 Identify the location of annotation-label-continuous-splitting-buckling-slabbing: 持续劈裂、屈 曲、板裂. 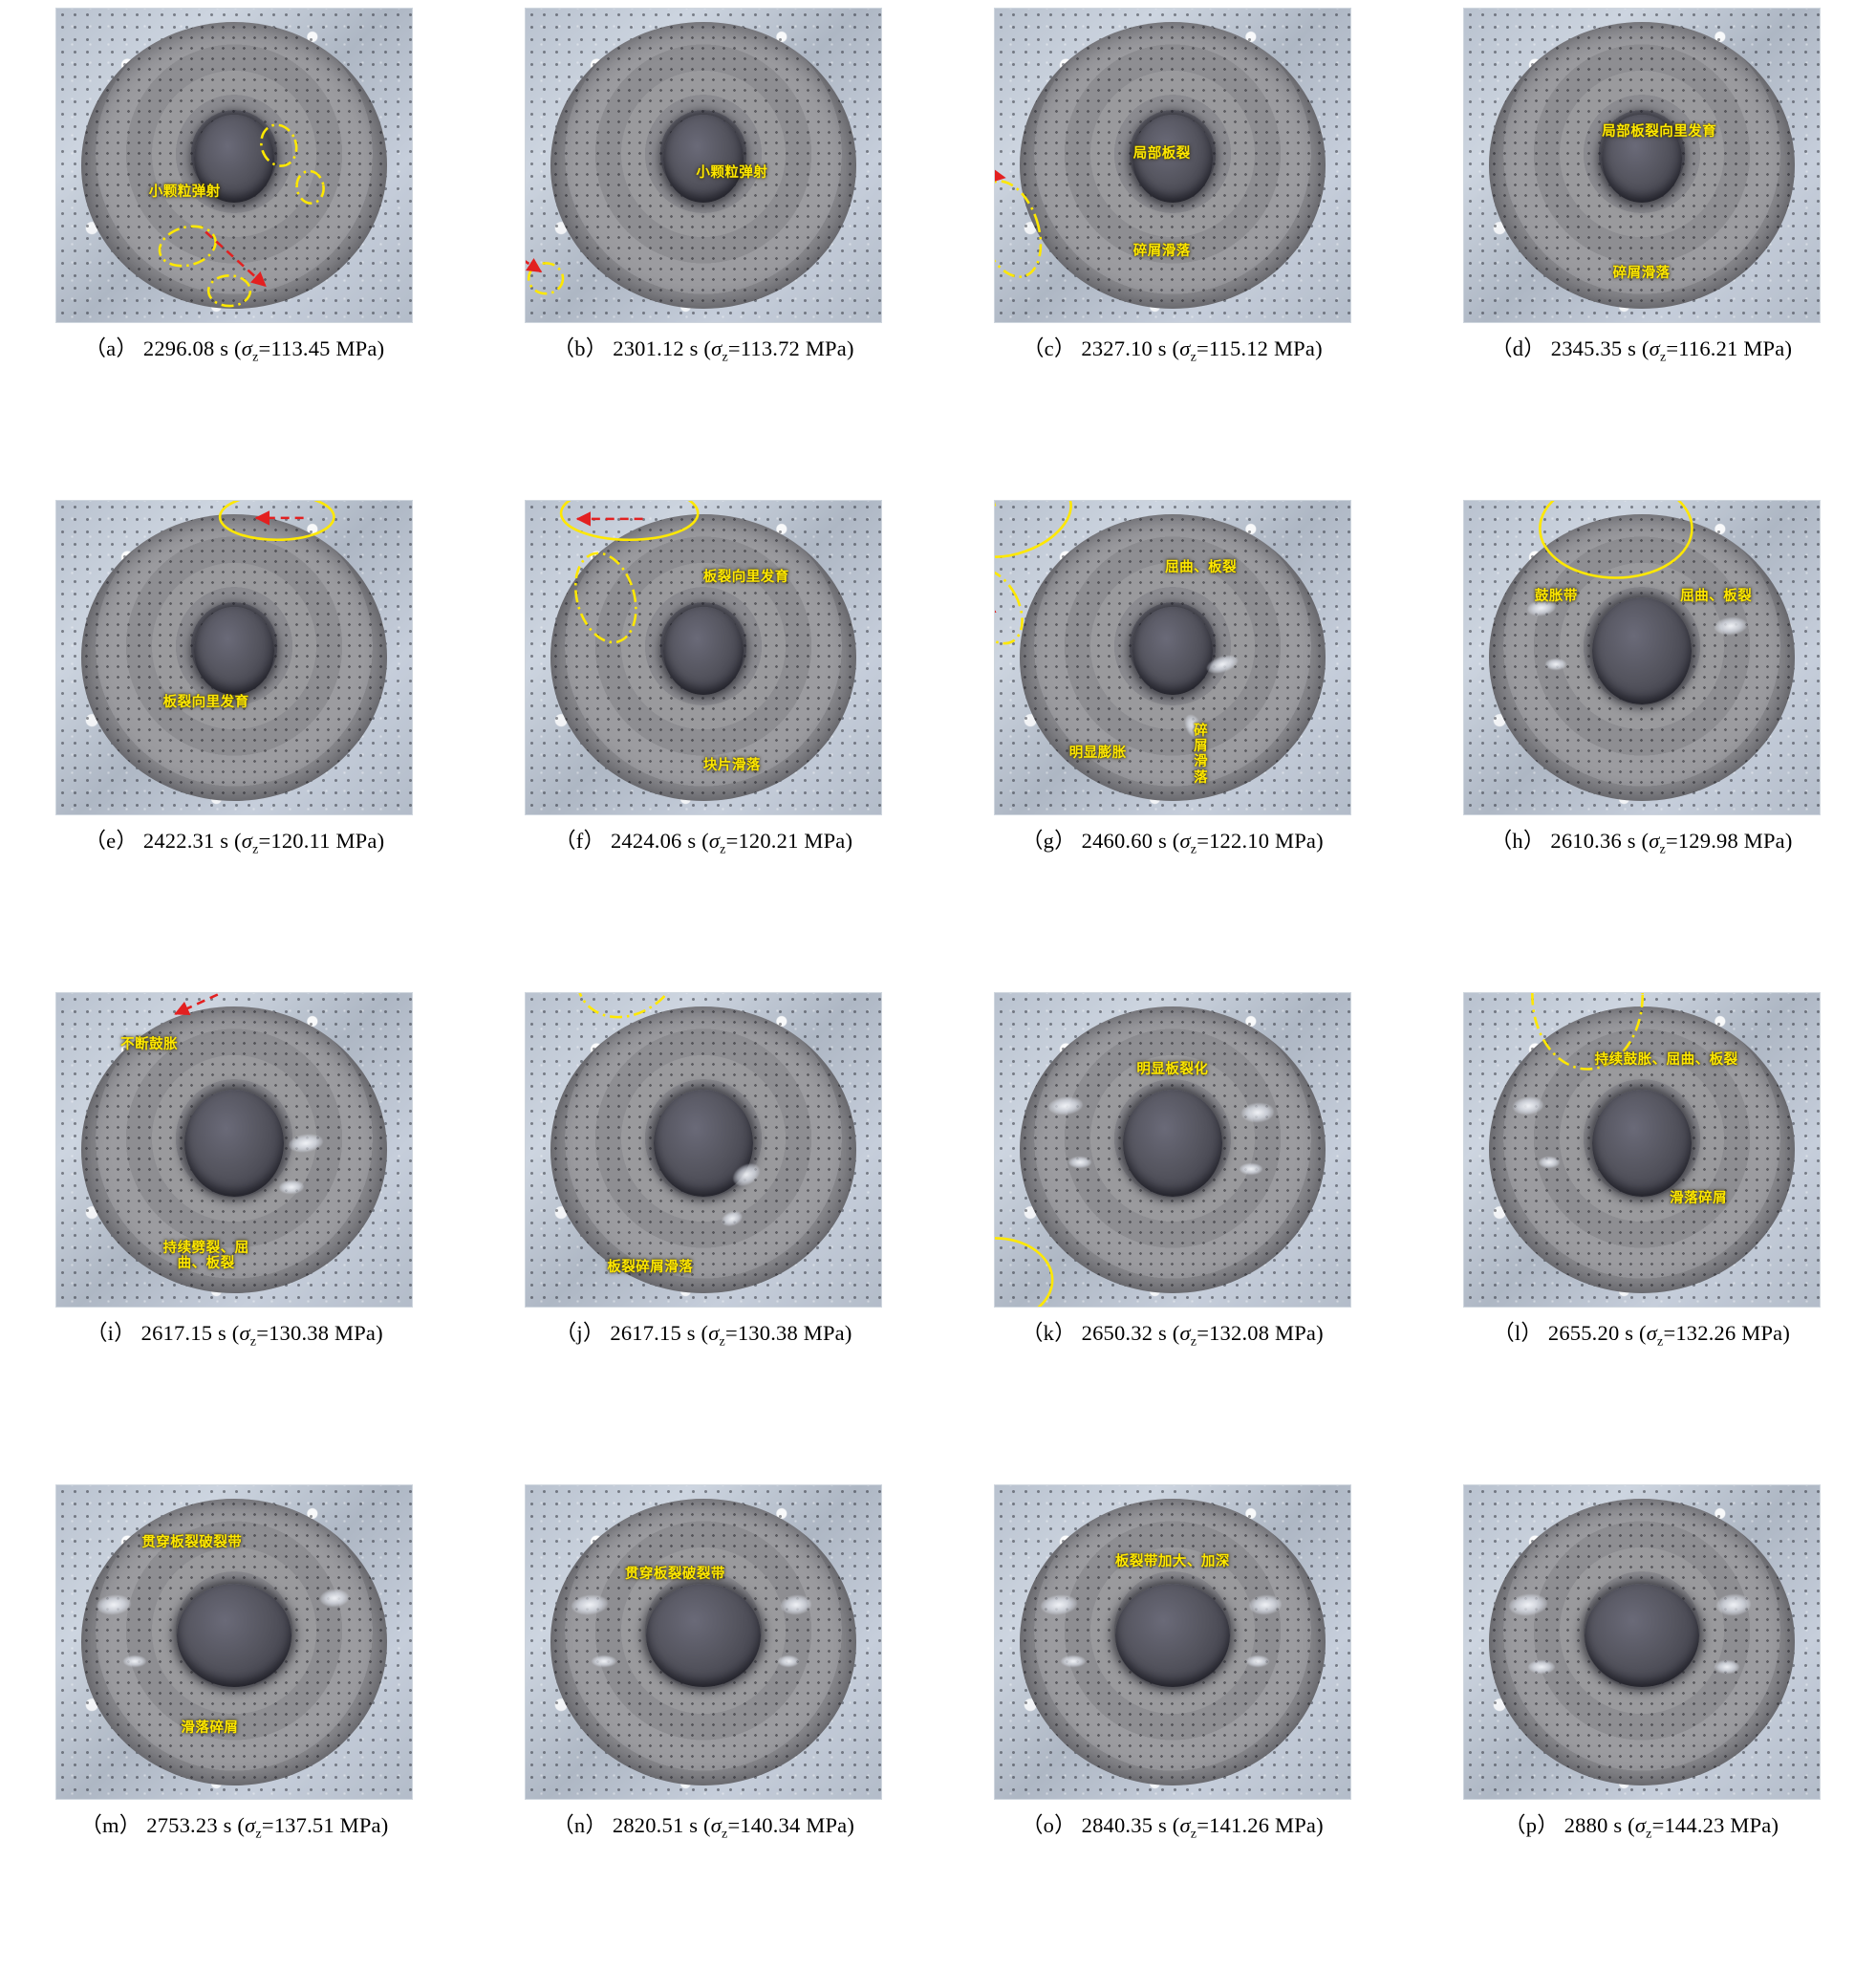
(205, 1256).